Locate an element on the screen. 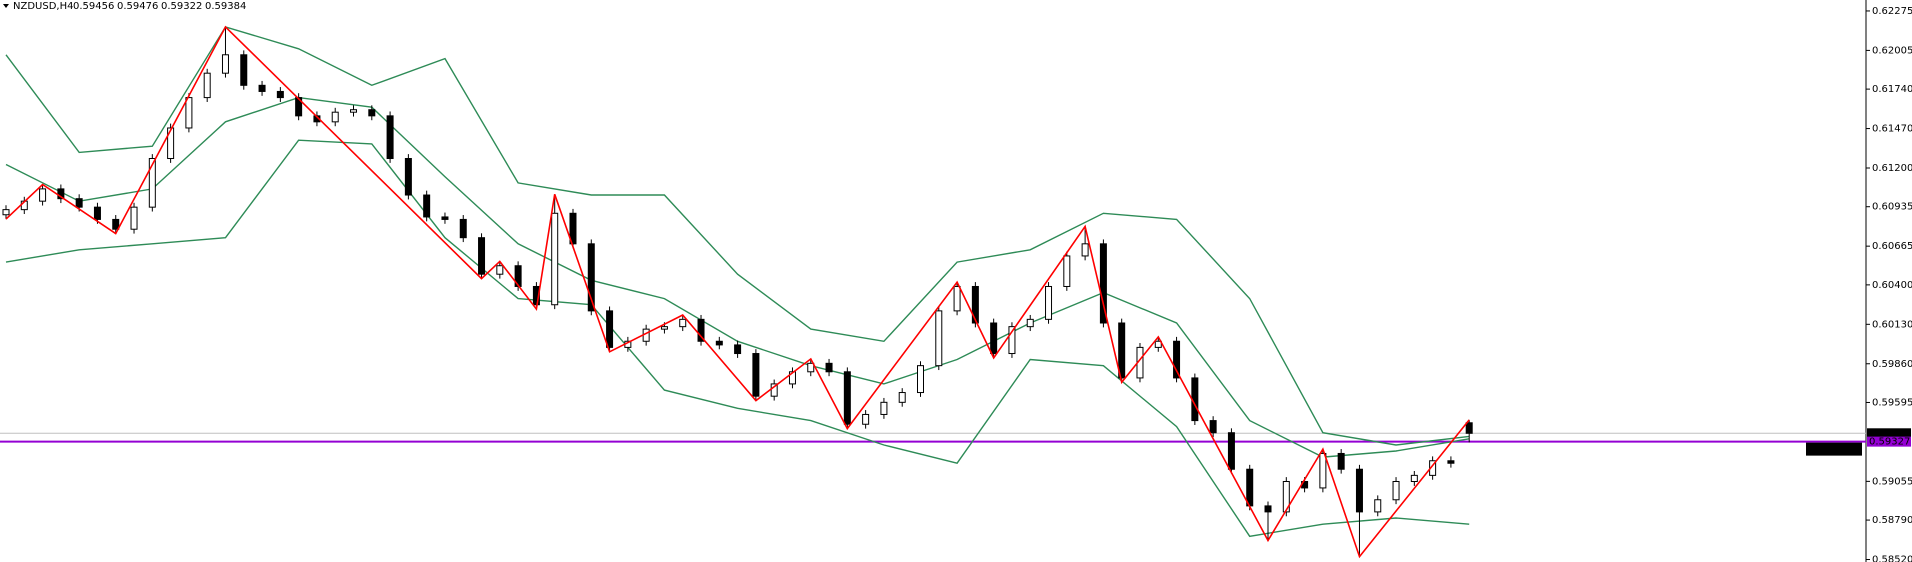 This screenshot has height=562, width=1912. indicator-label-bg is located at coordinates (1834, 449).